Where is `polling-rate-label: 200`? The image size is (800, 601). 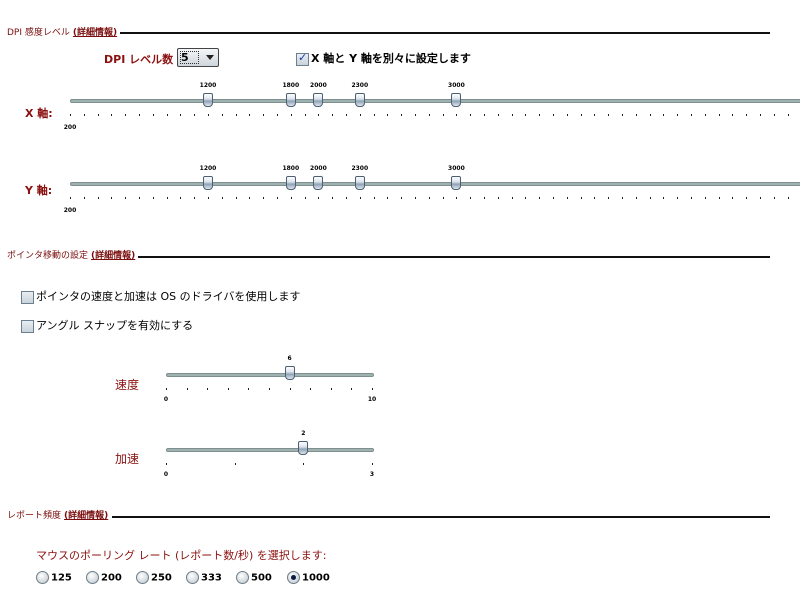 polling-rate-label: 200 is located at coordinates (111, 578).